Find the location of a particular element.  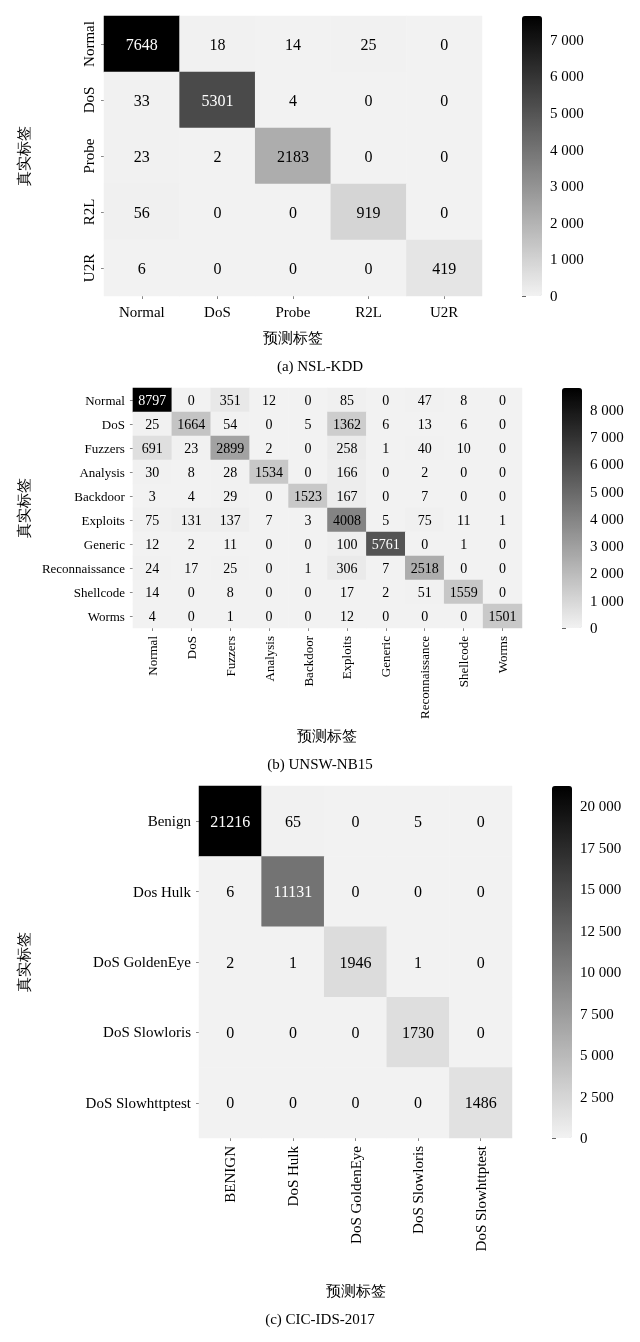

data-label: 1362 is located at coordinates (346, 424).